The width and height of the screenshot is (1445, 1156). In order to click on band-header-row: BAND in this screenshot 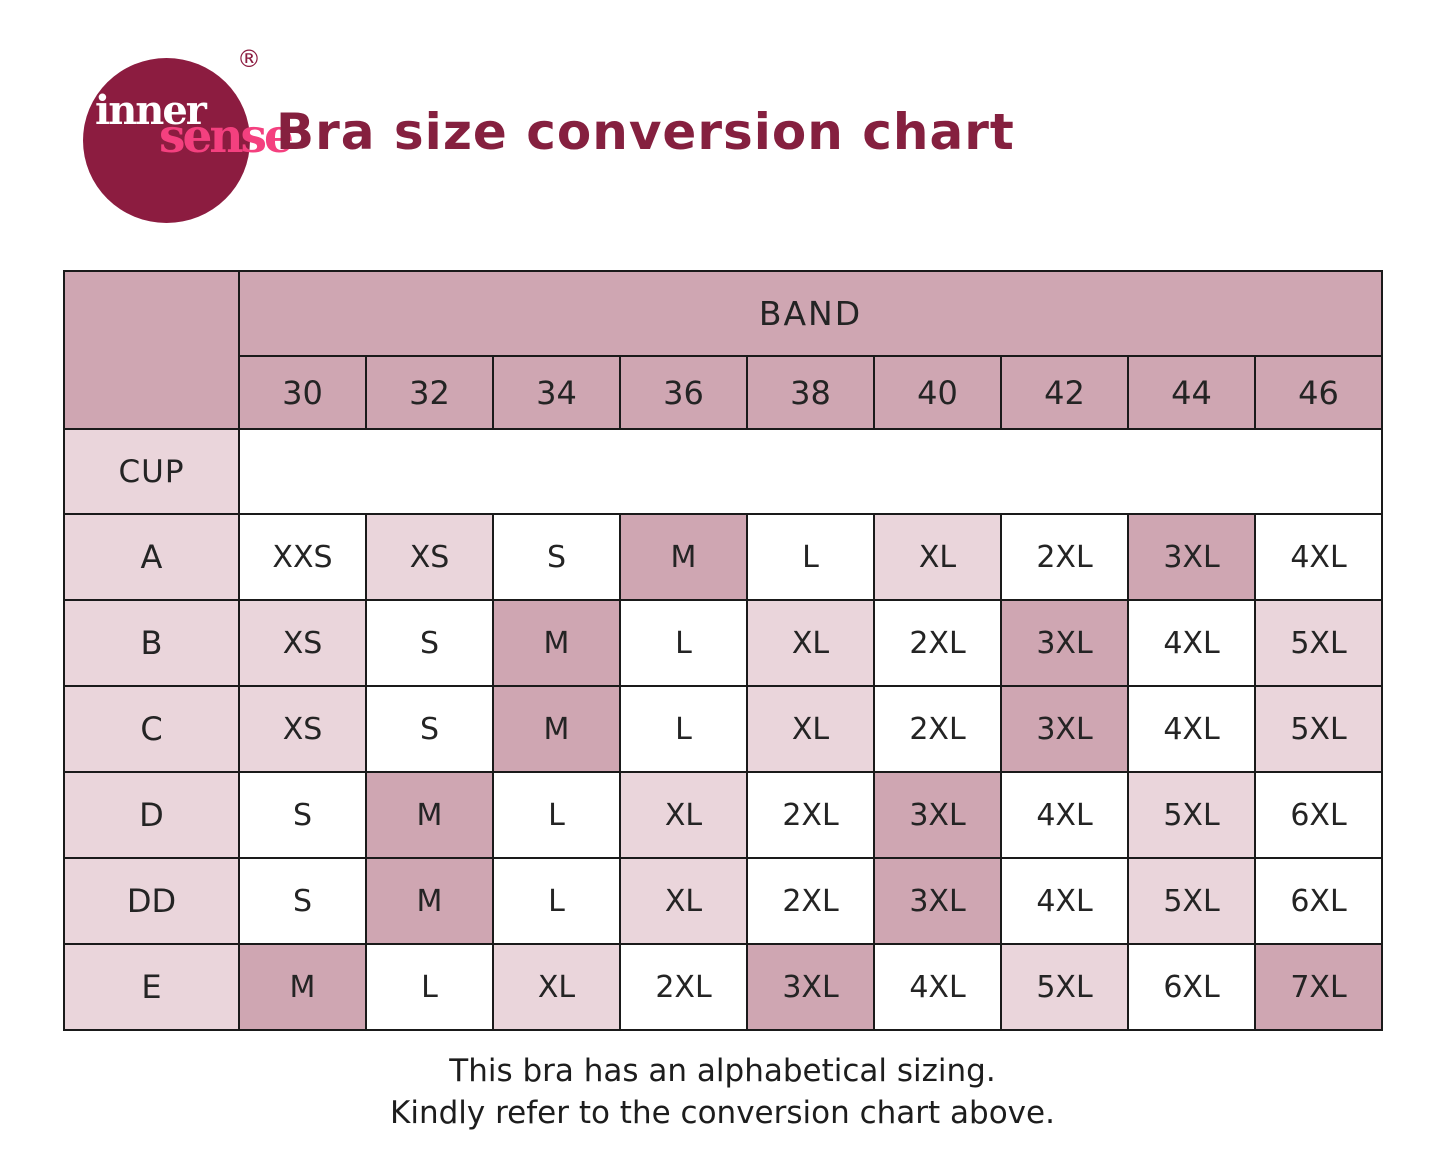, I will do `click(723, 350)`.